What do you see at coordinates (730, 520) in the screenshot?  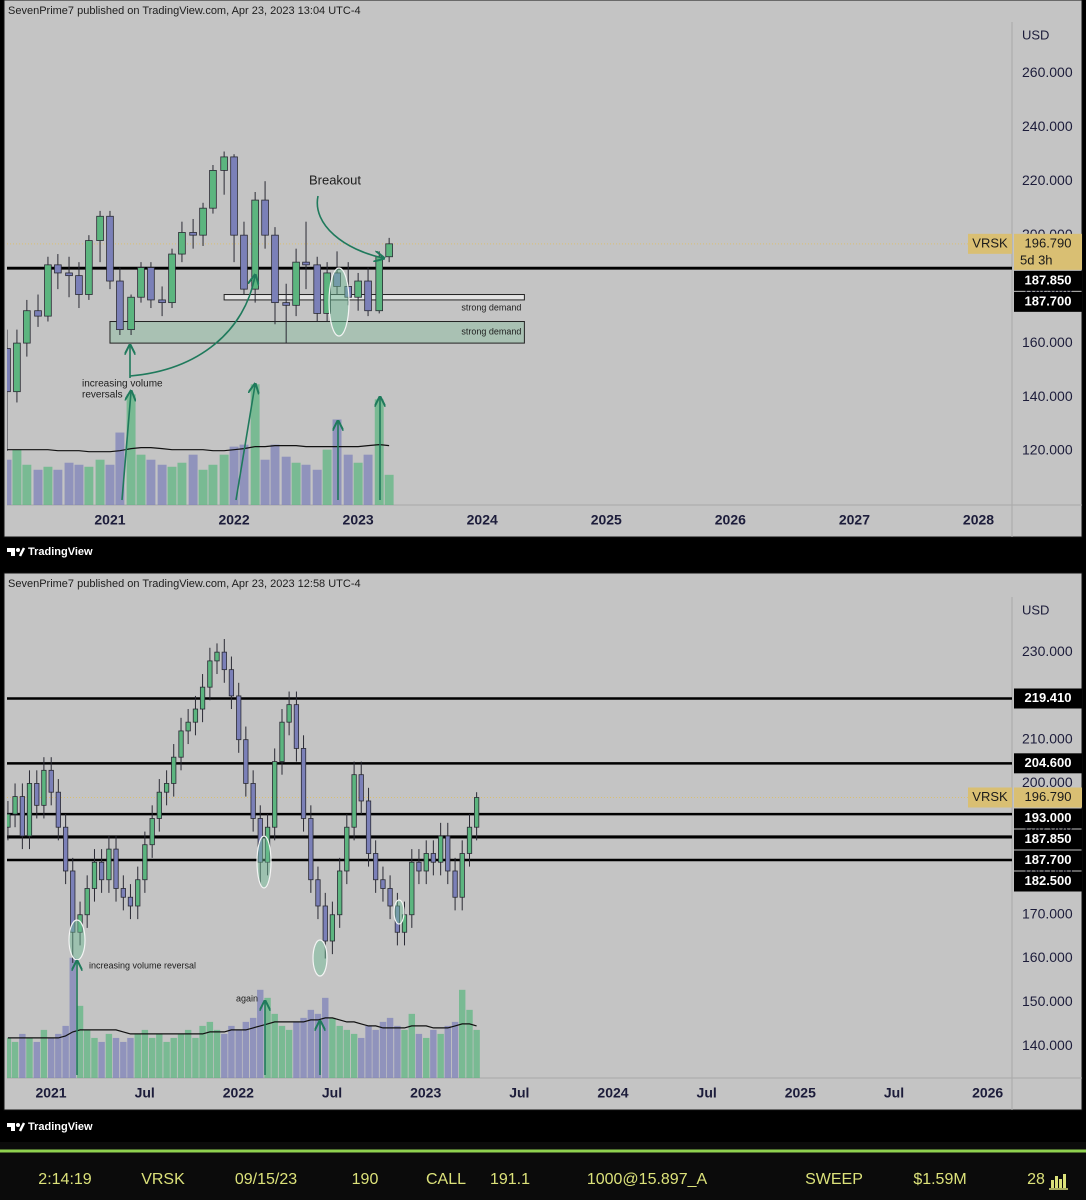 I see `x-tick-label: 2026` at bounding box center [730, 520].